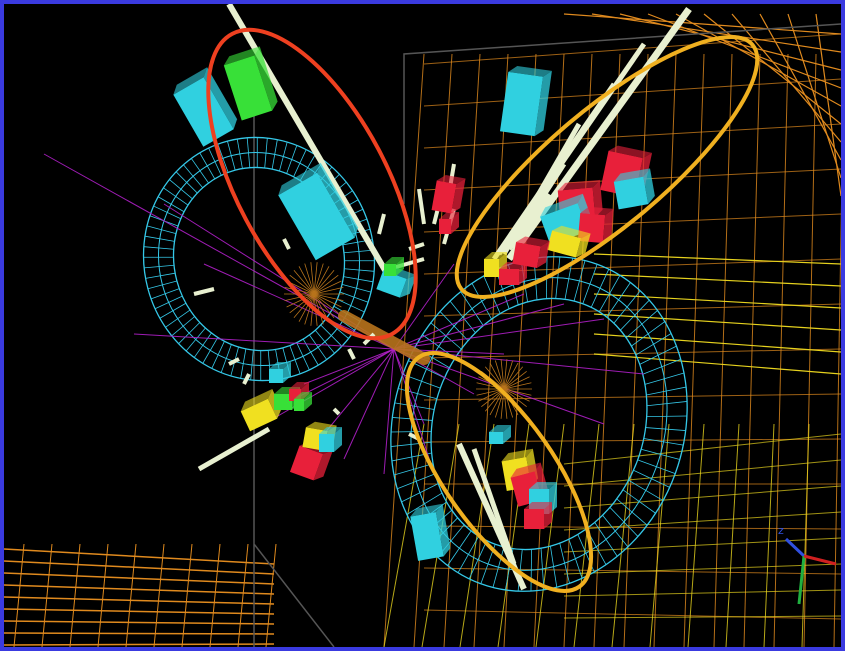 The height and width of the screenshot is (651, 845). What do you see at coordinates (820, 560) in the screenshot?
I see `x-axis-line` at bounding box center [820, 560].